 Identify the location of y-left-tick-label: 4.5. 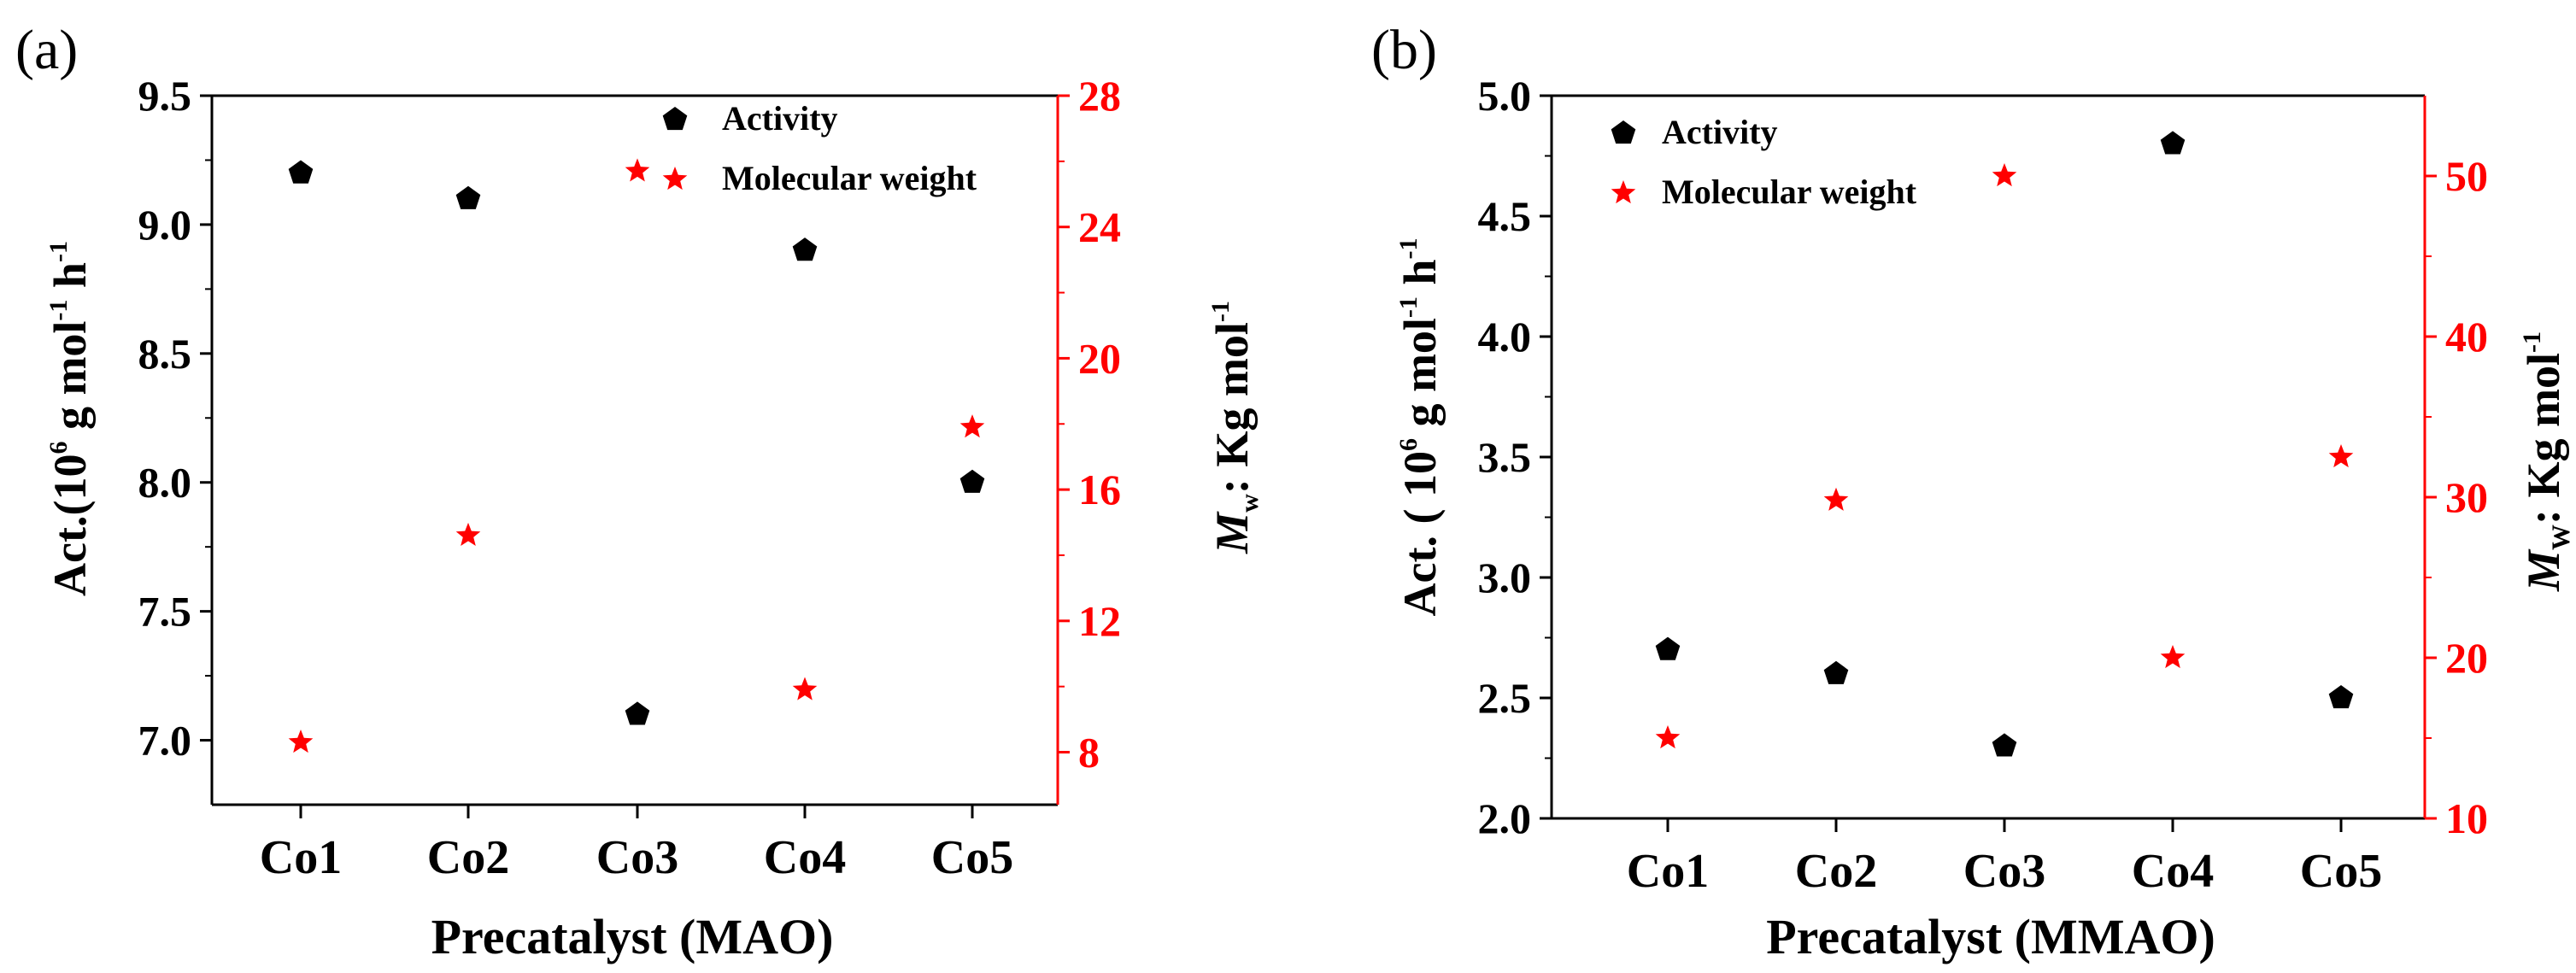
(1505, 216).